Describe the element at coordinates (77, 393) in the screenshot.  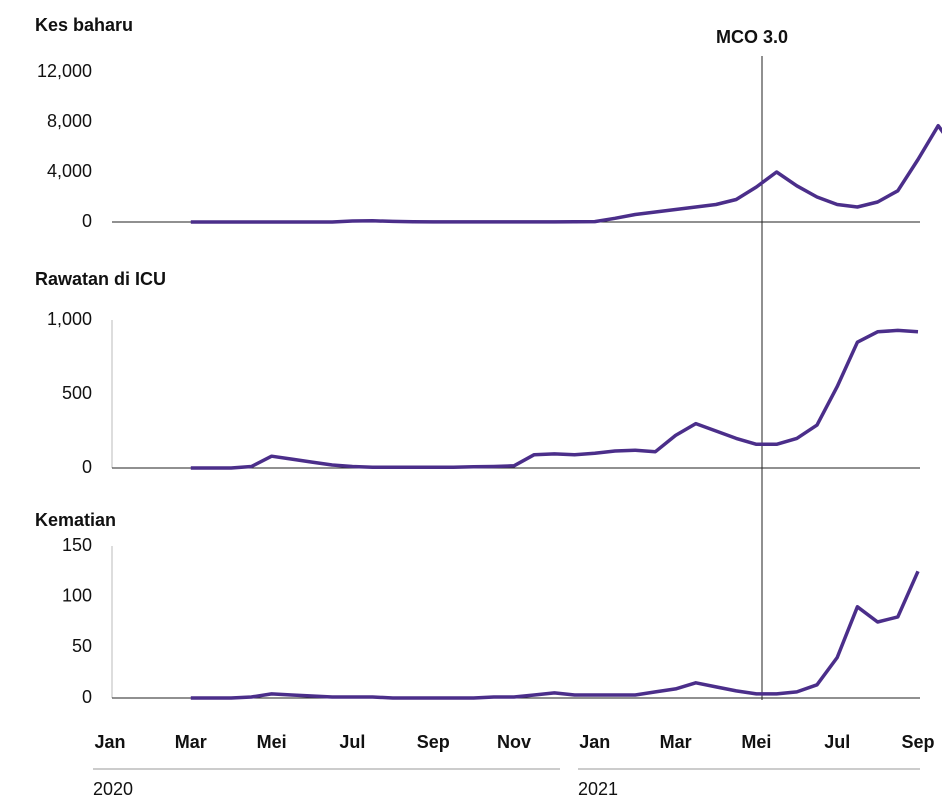
I see `y-tick-label: 500` at that location.